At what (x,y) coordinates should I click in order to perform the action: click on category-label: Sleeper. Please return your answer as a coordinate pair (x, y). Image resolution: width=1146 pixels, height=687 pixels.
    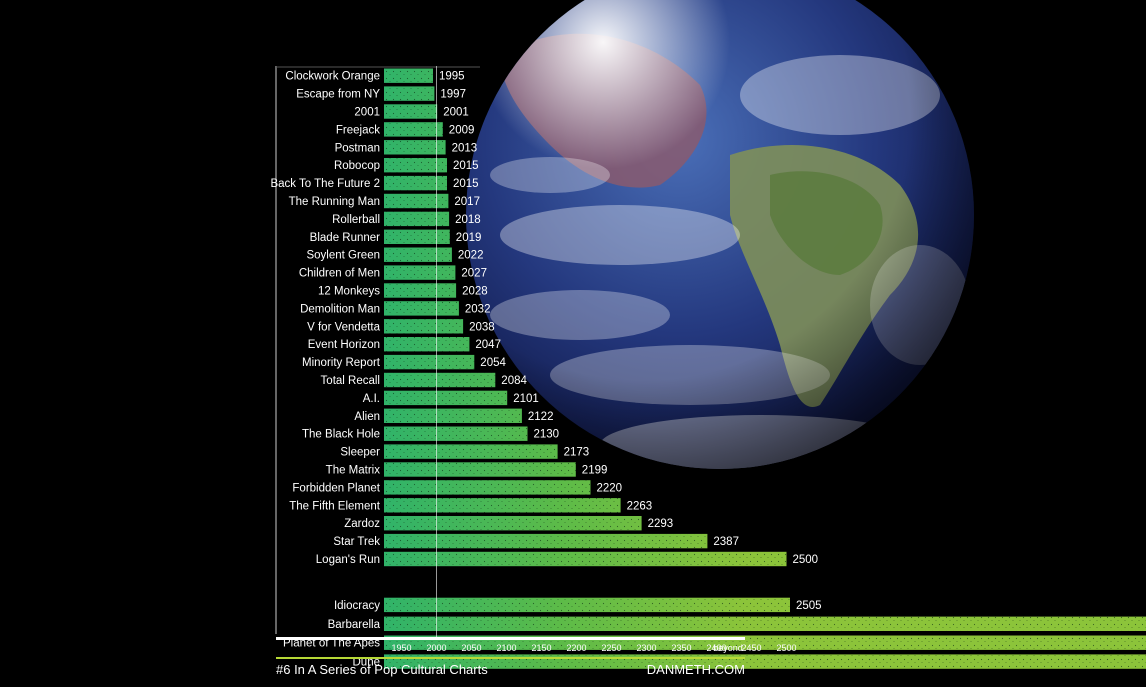
    Looking at the image, I should click on (360, 453).